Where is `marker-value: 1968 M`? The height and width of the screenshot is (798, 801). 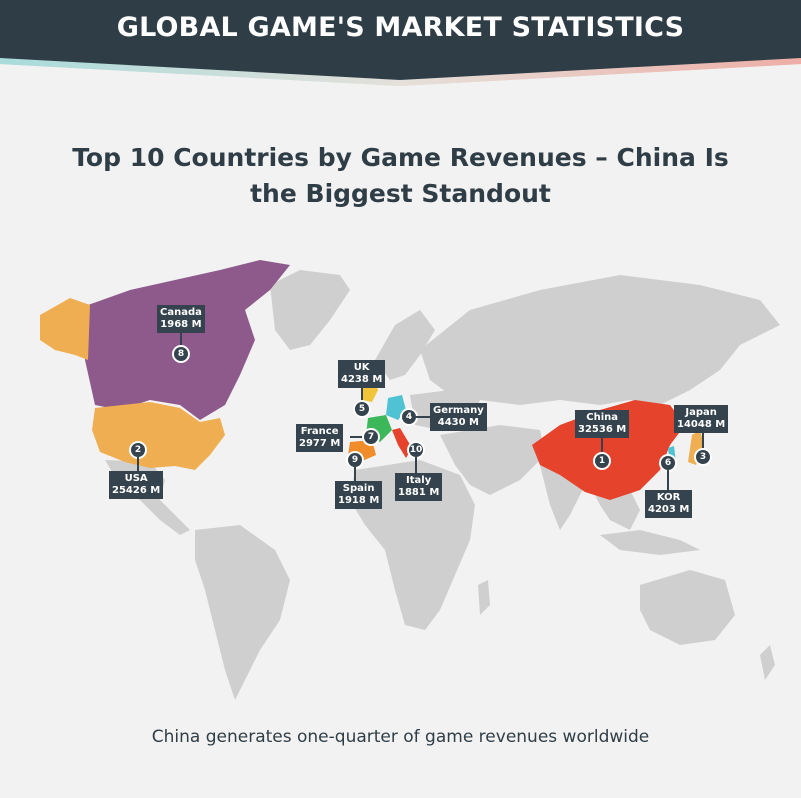 marker-value: 1968 M is located at coordinates (181, 324).